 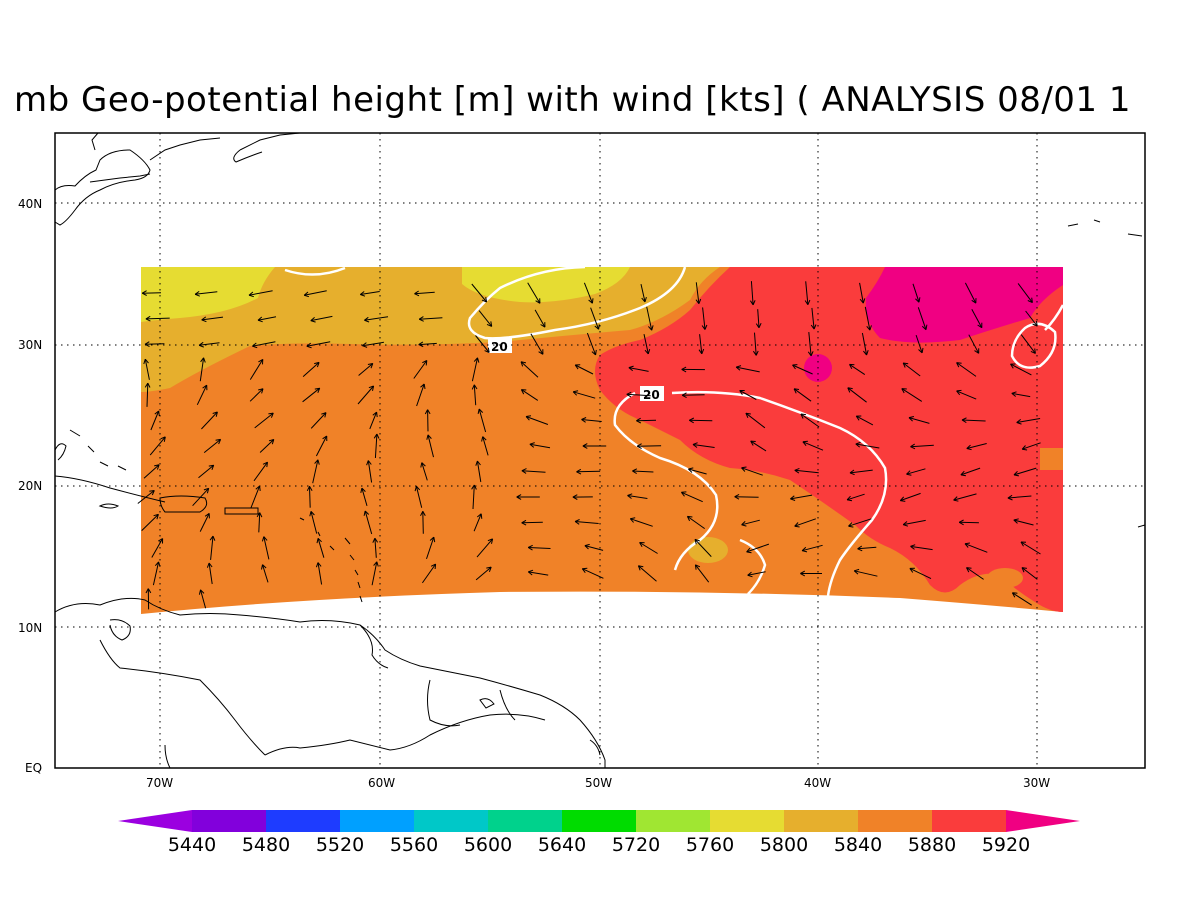 What do you see at coordinates (374, 646) in the screenshot?
I see `coast-orinoco` at bounding box center [374, 646].